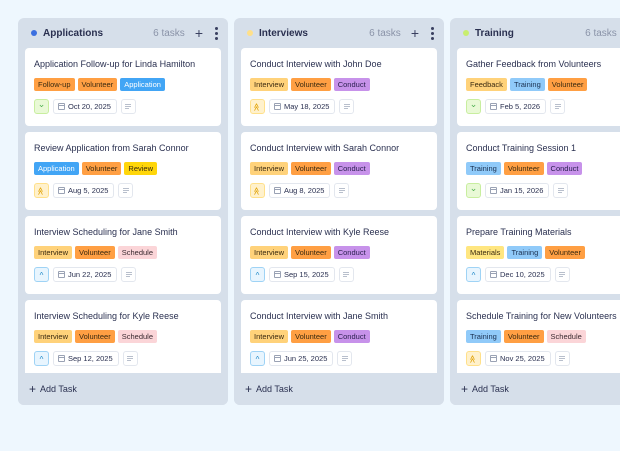  Describe the element at coordinates (73, 33) in the screenshot. I see `column-title: Applications` at that location.